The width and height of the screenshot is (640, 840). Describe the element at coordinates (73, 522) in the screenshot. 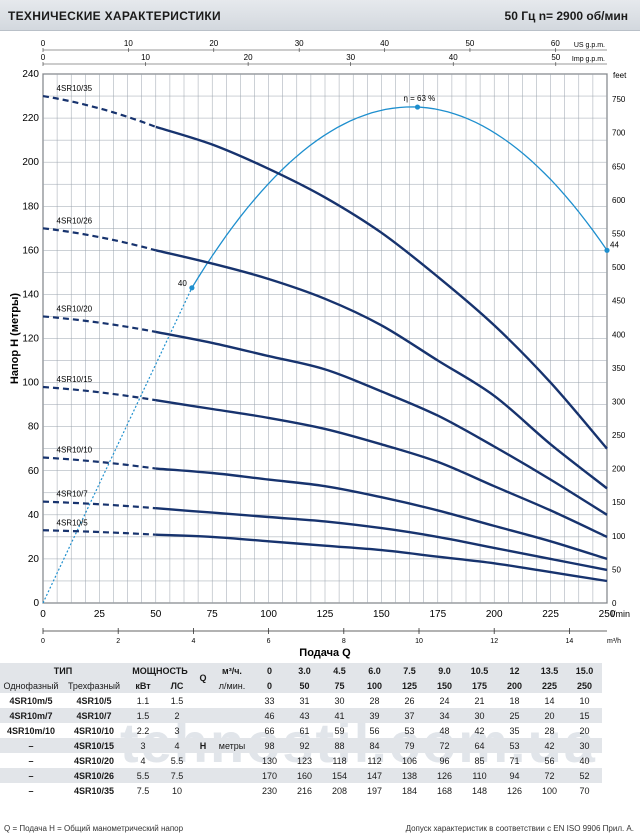

I see `series-label: 4SR10/5` at that location.